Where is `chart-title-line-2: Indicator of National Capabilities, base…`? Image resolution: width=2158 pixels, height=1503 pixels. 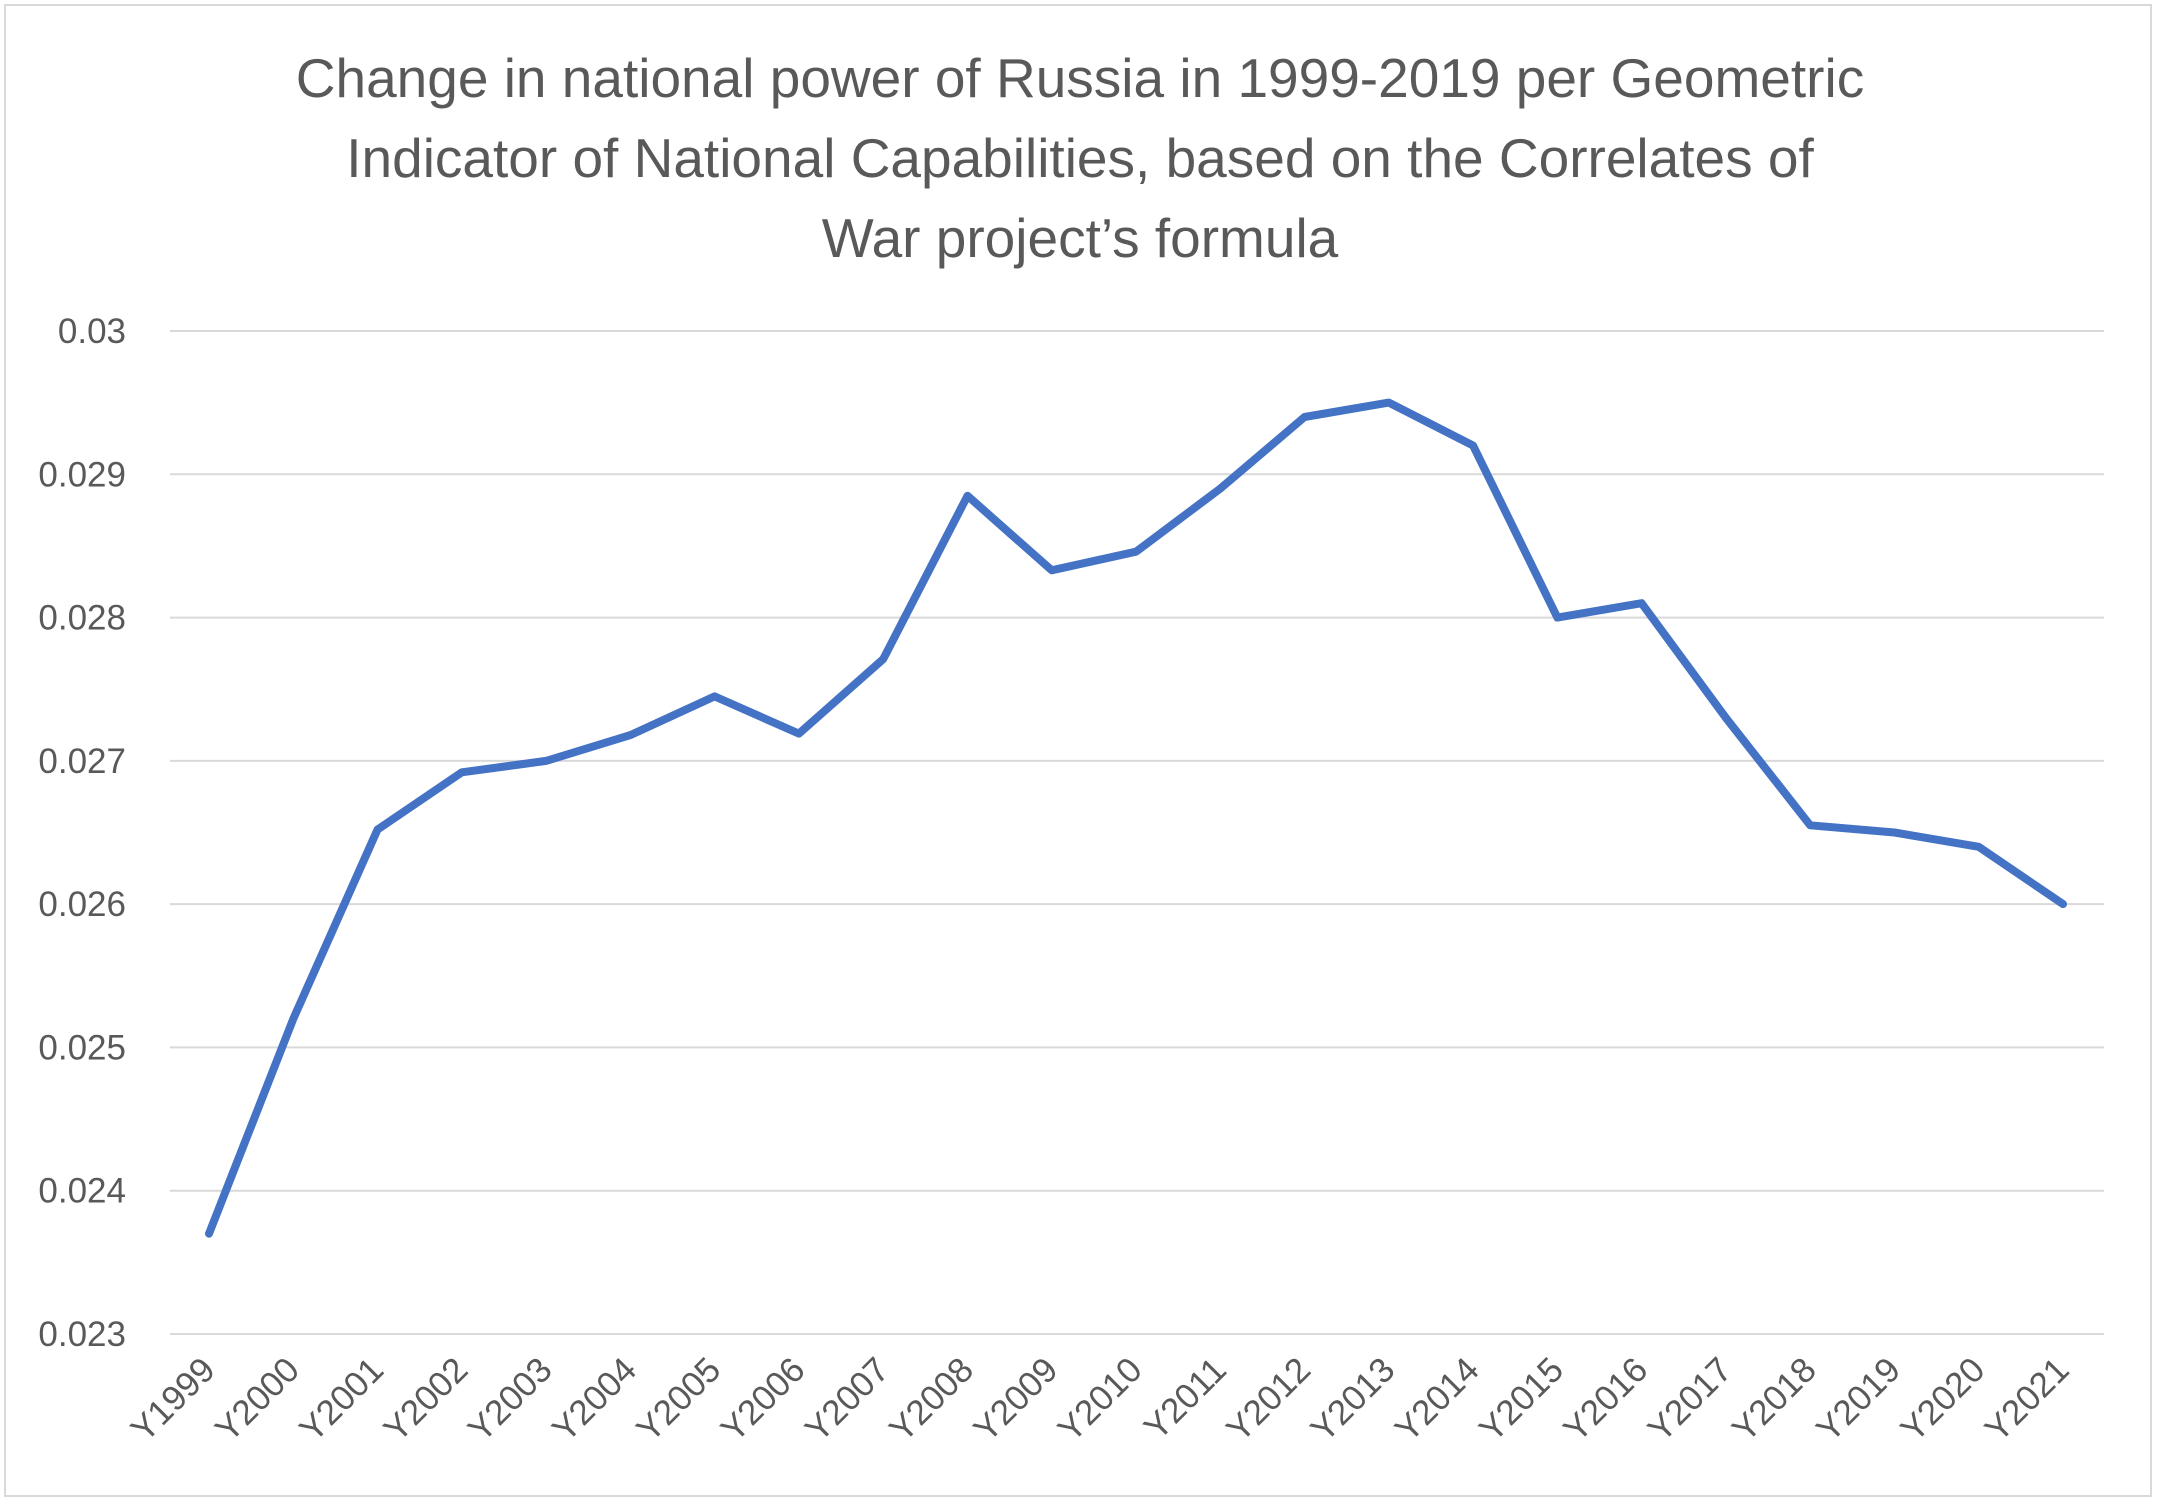
chart-title-line-2: Indicator of National Capabilities, base… is located at coordinates (1080, 158).